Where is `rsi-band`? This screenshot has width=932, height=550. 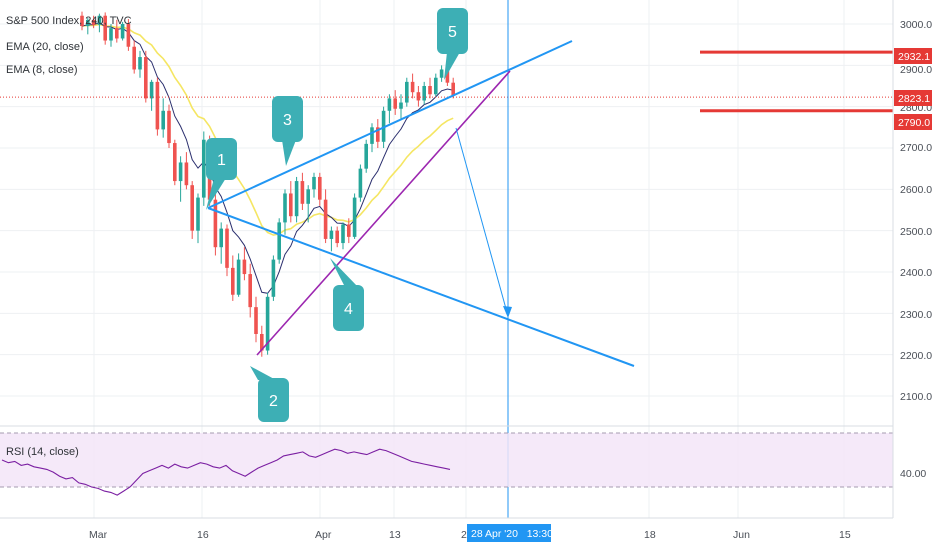
rsi-band is located at coordinates (446, 460).